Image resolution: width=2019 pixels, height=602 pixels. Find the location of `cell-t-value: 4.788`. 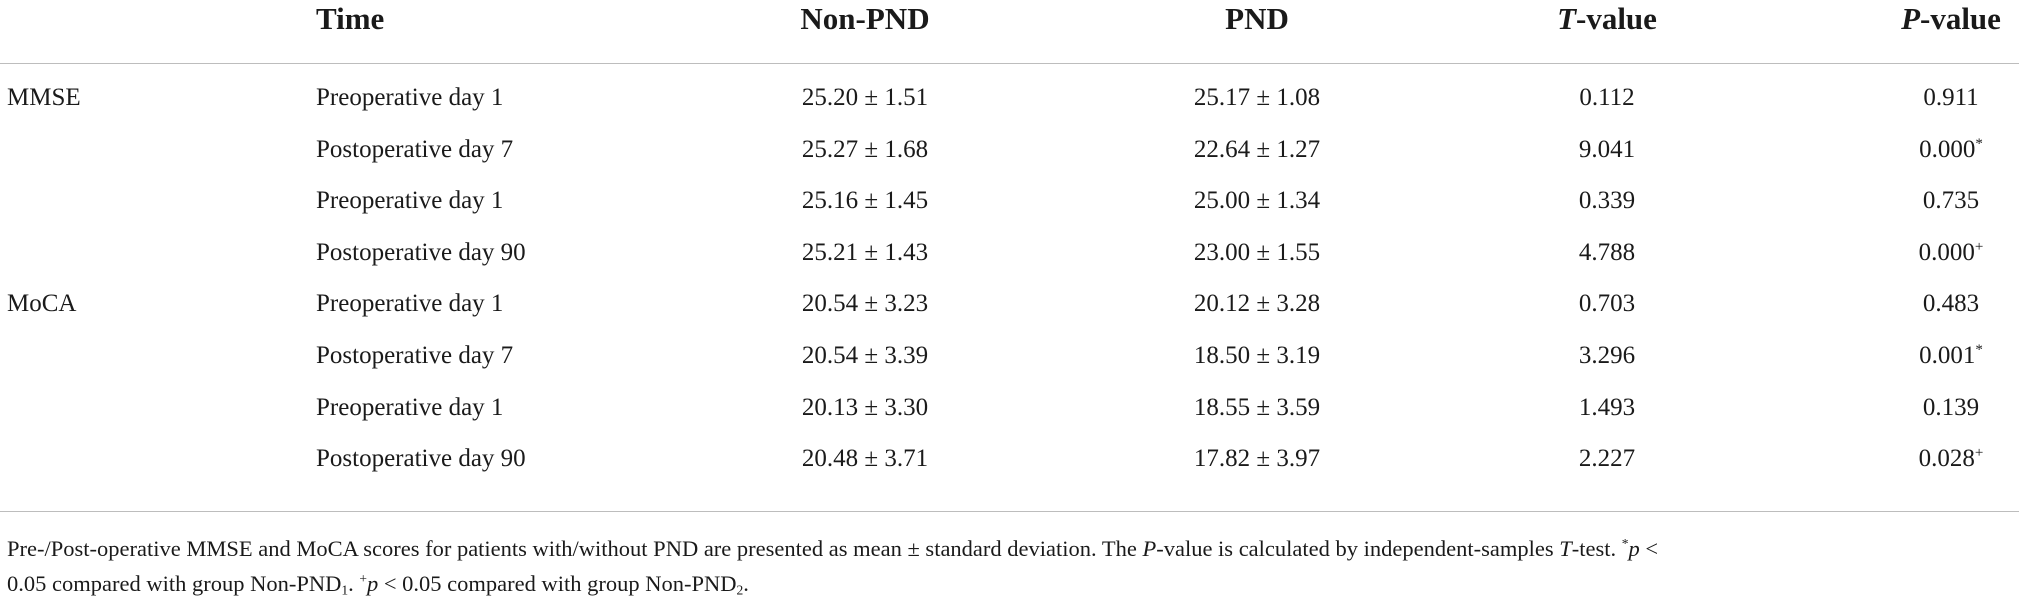

cell-t-value: 4.788 is located at coordinates (1607, 252).